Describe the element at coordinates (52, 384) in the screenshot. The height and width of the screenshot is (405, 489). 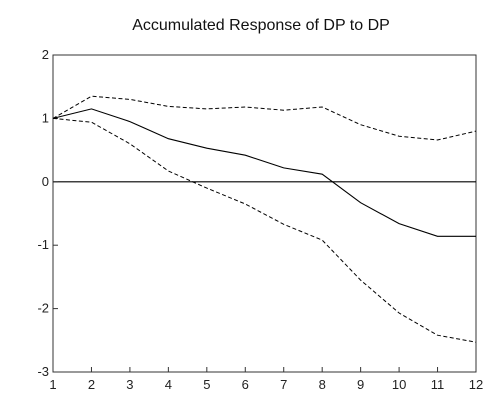
I see `x-tick-label: 1` at that location.